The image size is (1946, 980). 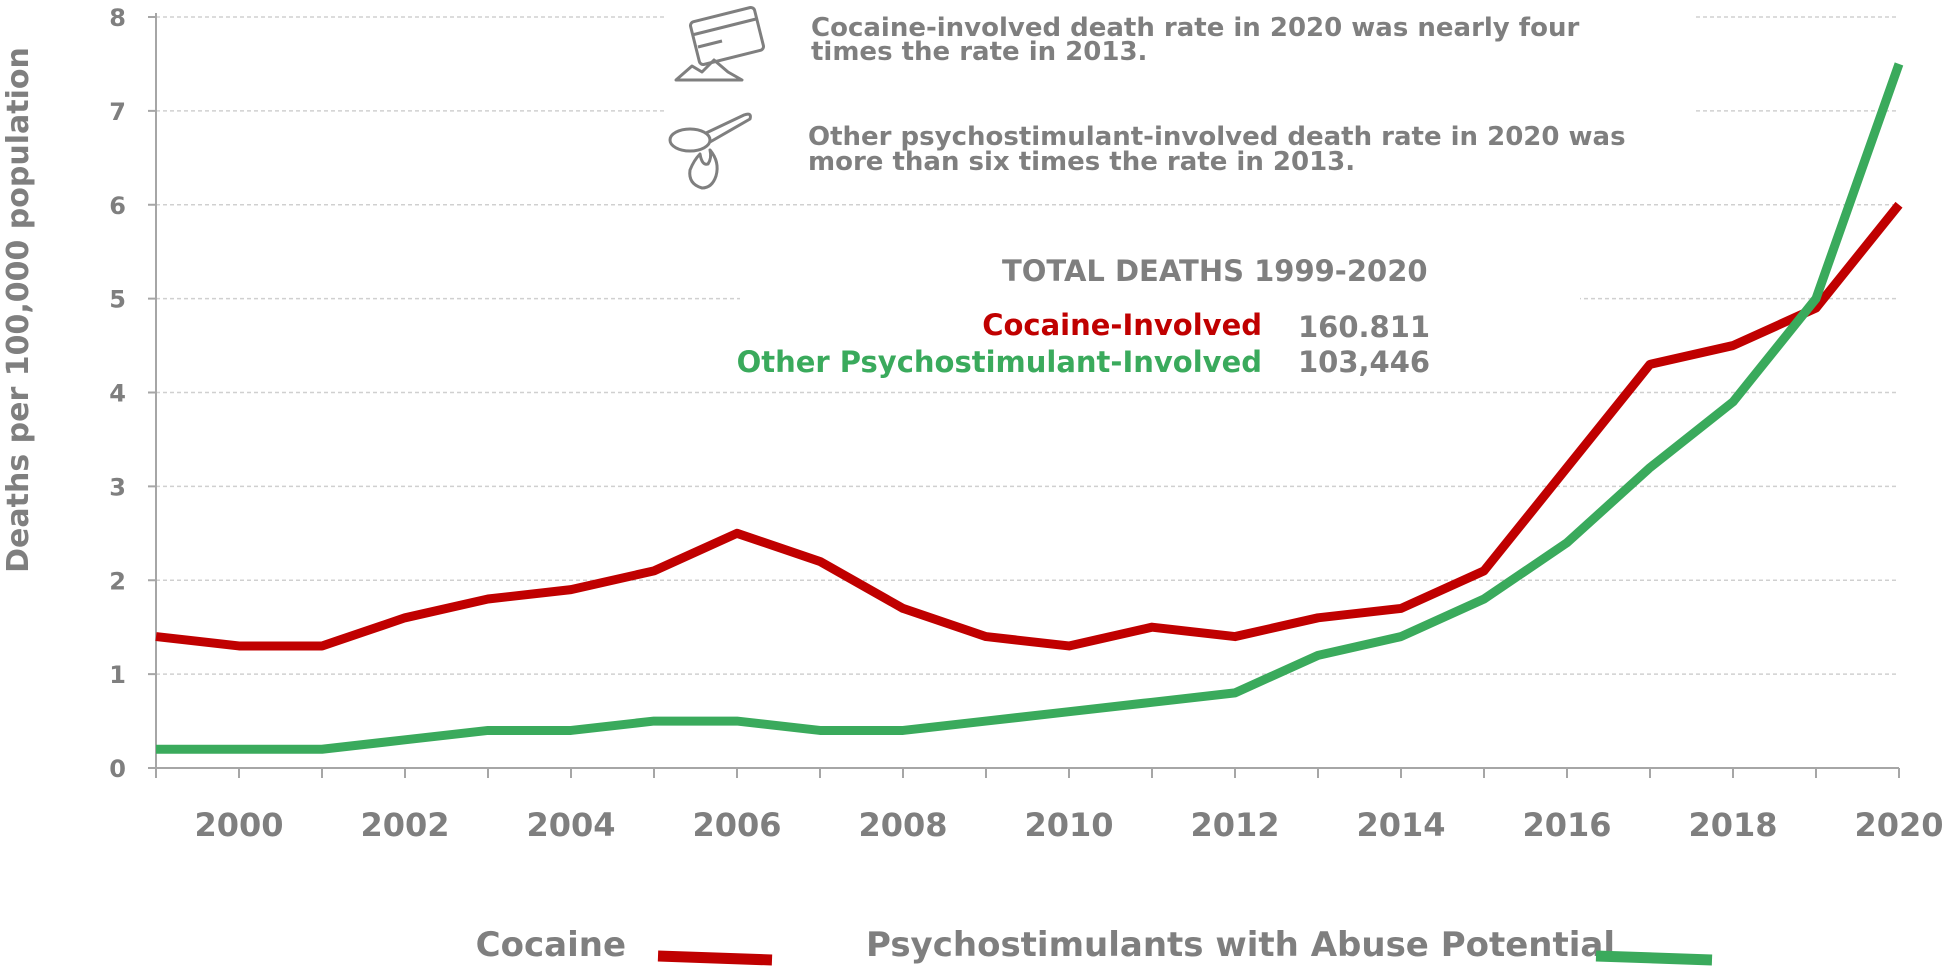 I want to click on y-axis-label: Deaths per 100,000 population, so click(x=18, y=310).